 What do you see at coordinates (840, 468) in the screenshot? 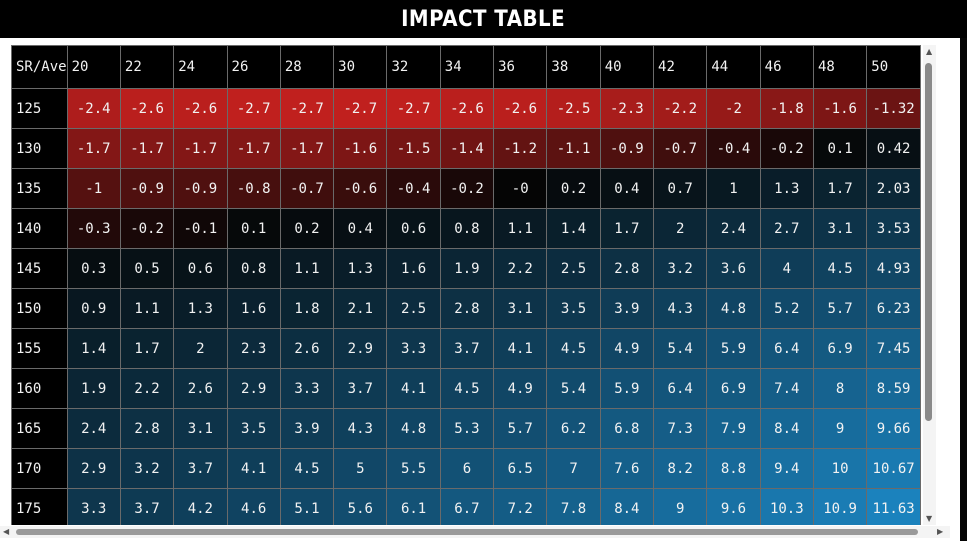
I see `impact-cell: 10` at bounding box center [840, 468].